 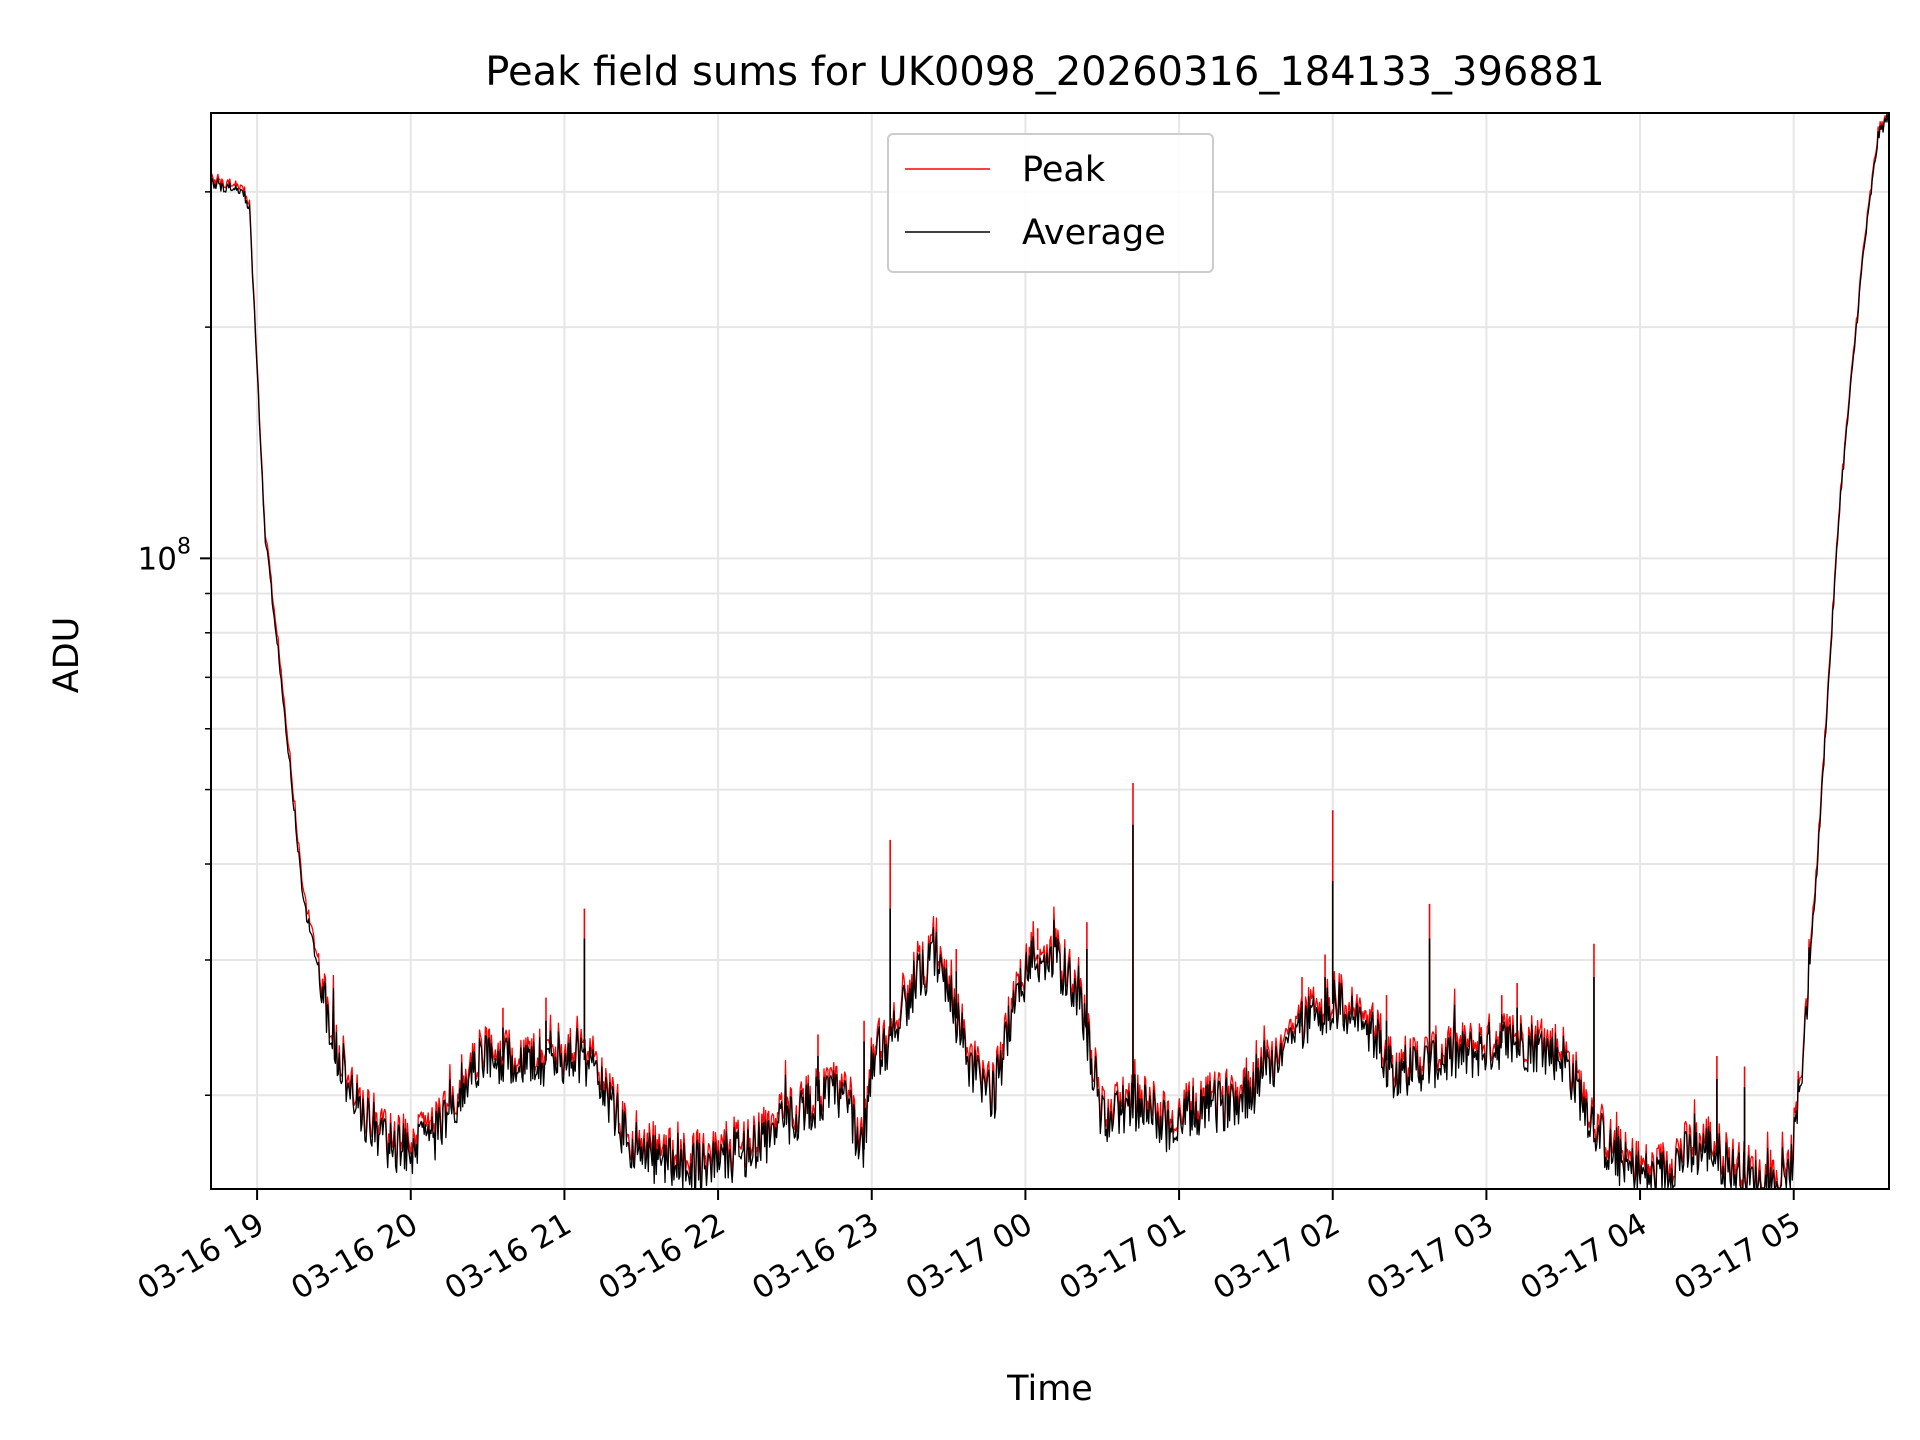 What do you see at coordinates (164, 555) in the screenshot?
I see `y-tick-label: 108` at bounding box center [164, 555].